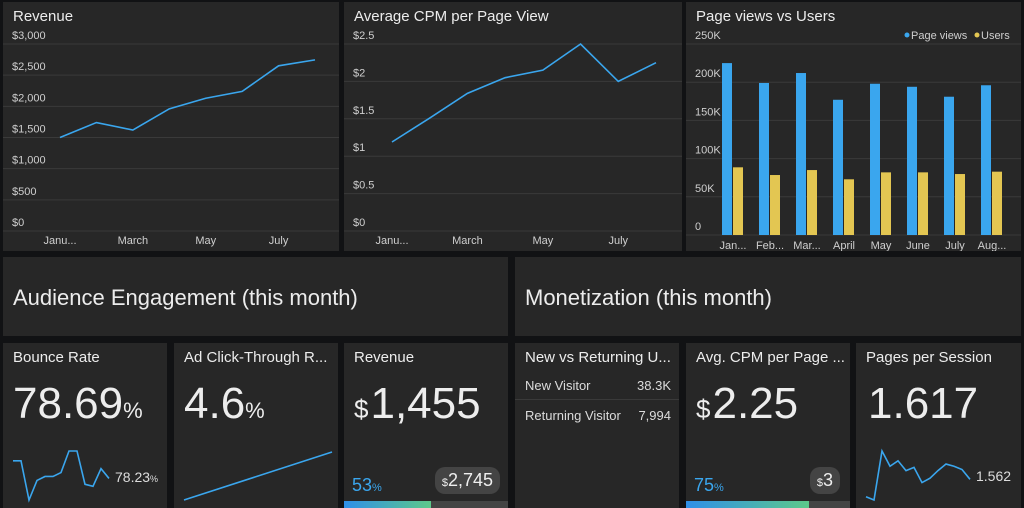 This screenshot has height=508, width=1024. I want to click on spark-value: 78.23%, so click(136, 477).